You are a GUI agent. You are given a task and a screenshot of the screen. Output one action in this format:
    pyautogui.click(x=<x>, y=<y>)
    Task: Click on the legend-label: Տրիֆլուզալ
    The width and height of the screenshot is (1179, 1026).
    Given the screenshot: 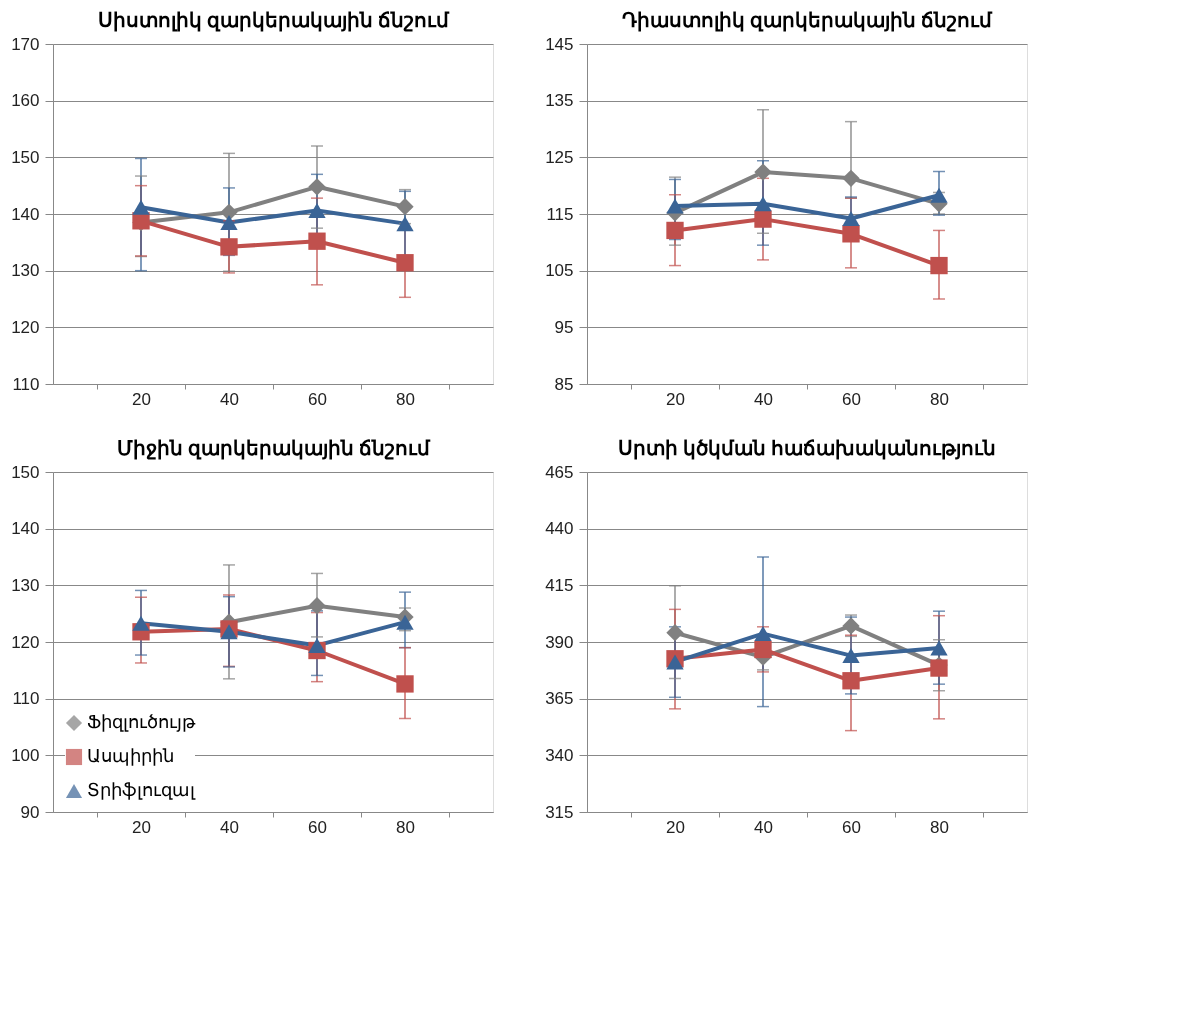 What is the action you would take?
    pyautogui.click(x=141, y=790)
    